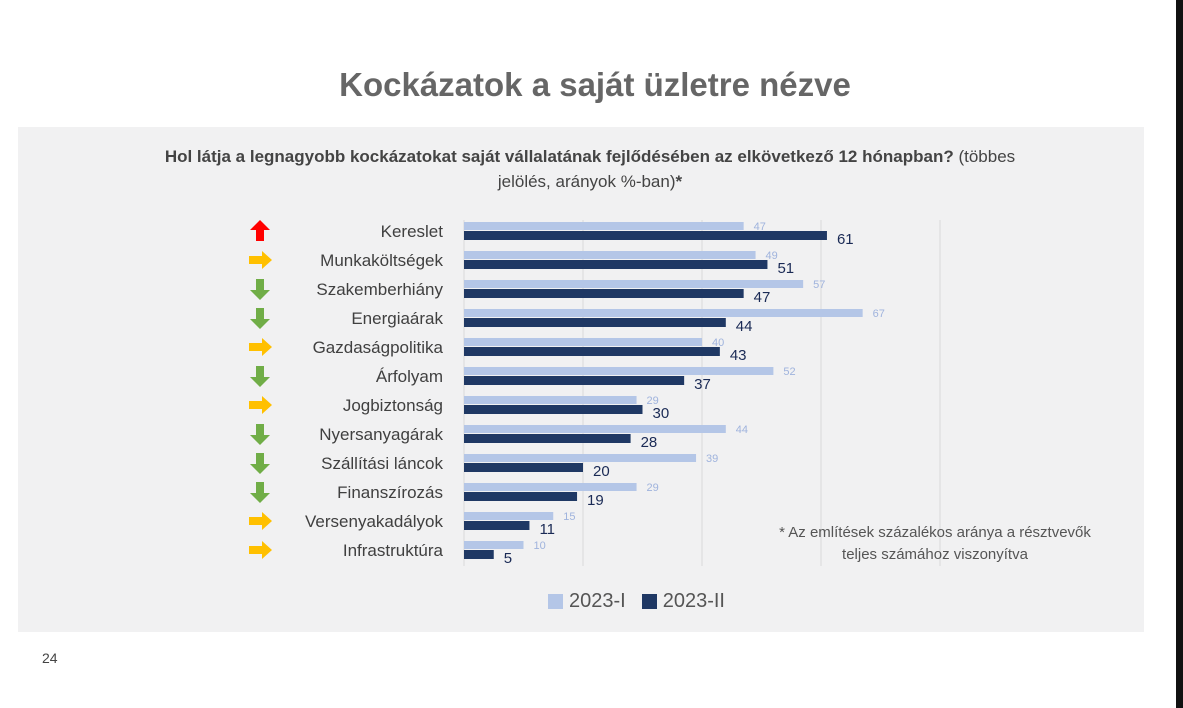 This screenshot has width=1183, height=708. What do you see at coordinates (653, 488) in the screenshot?
I see `data-label-2023-i-finanszirozas: 29` at bounding box center [653, 488].